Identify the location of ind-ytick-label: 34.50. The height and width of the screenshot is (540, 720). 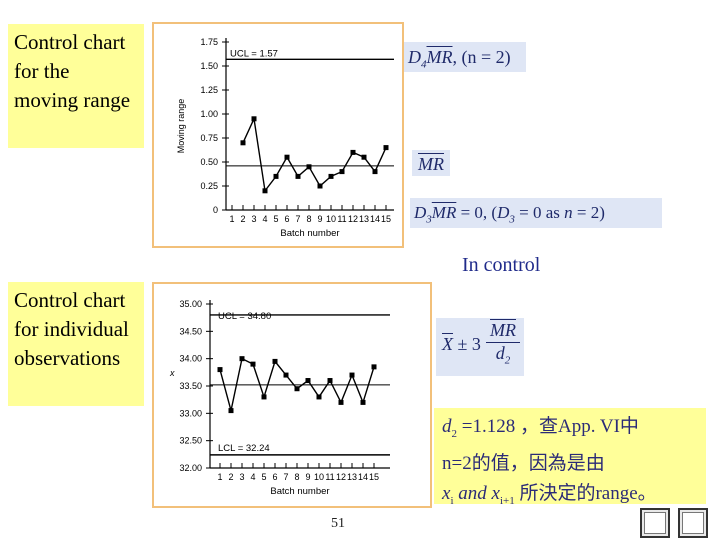
(190, 331).